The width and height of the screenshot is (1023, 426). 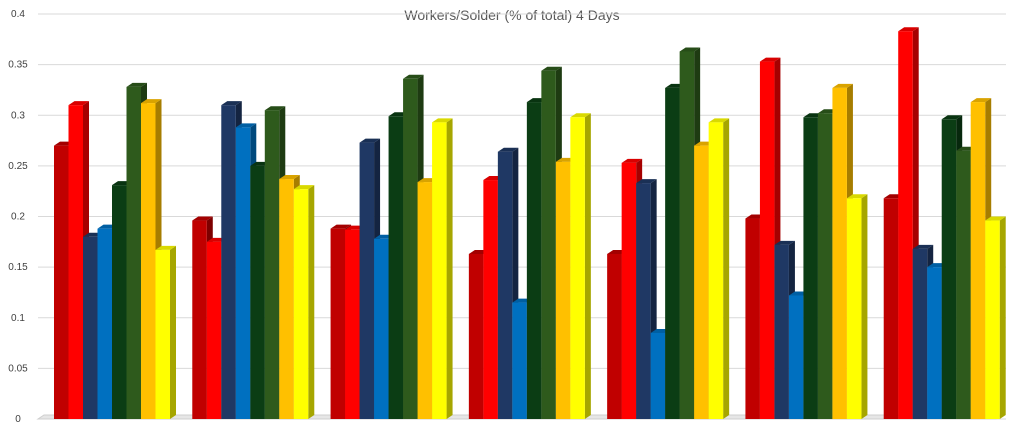 What do you see at coordinates (18, 419) in the screenshot?
I see `y-tick-label: 0` at bounding box center [18, 419].